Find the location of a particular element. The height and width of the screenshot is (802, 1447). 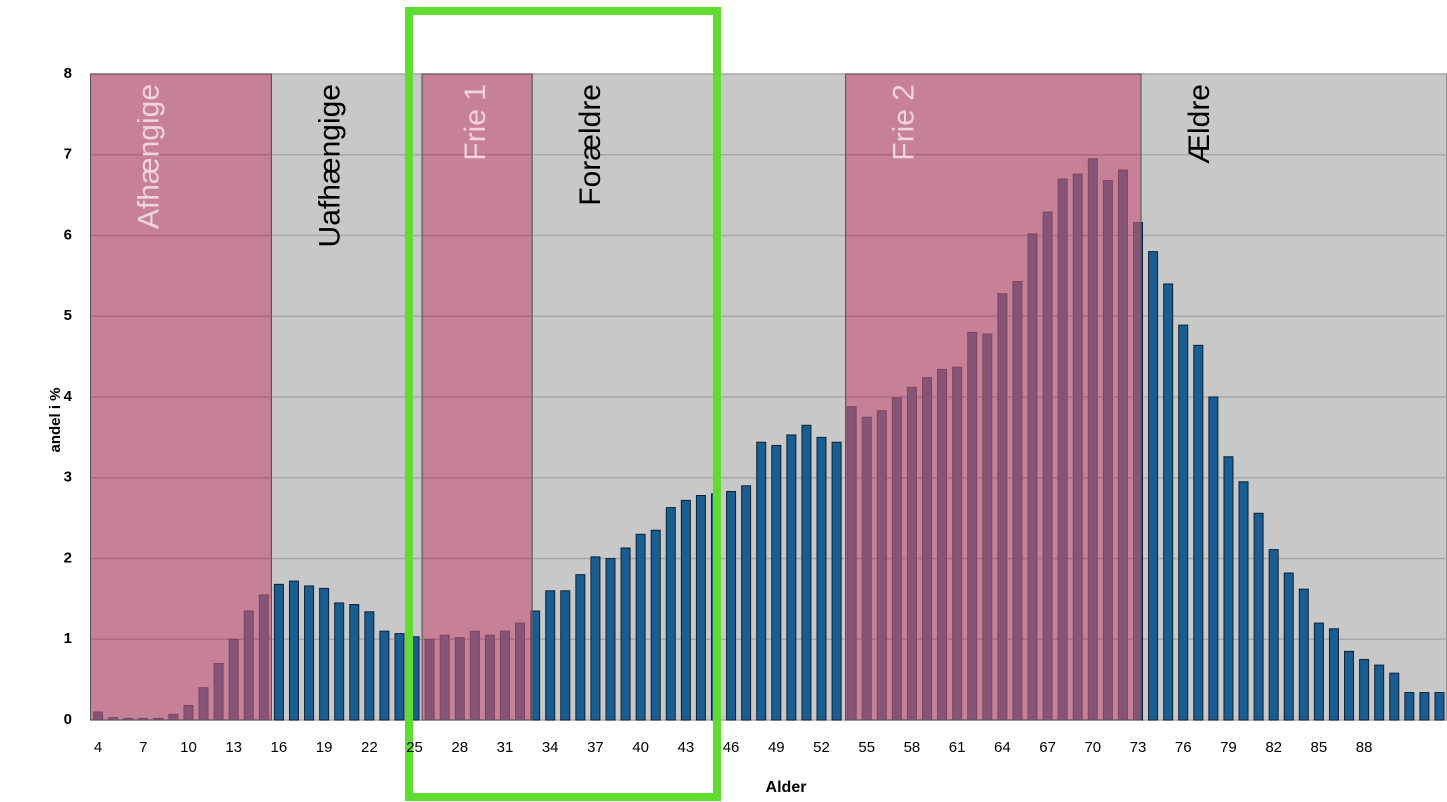

x-tick-label: 31 is located at coordinates (505, 747).